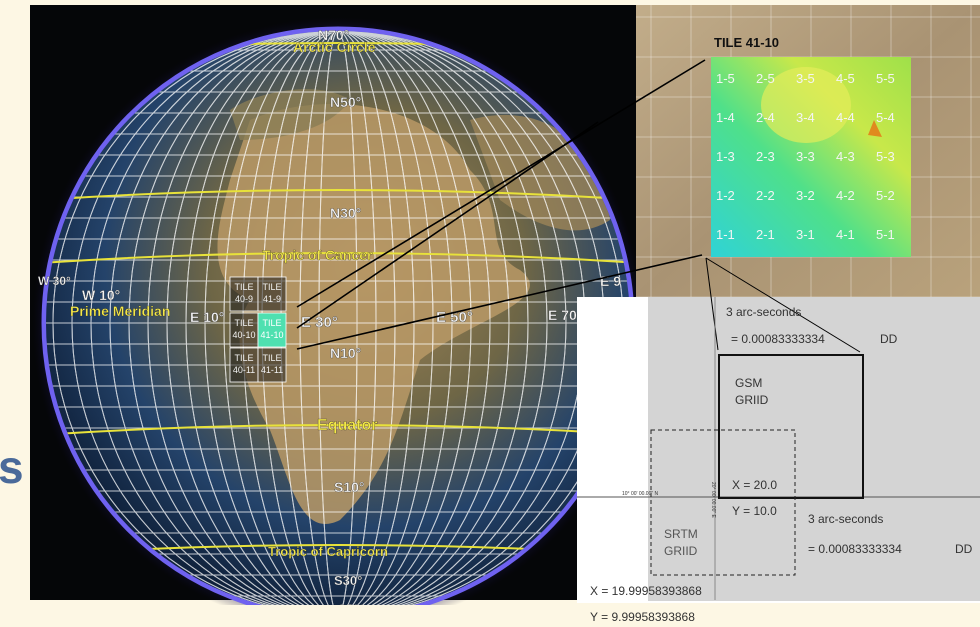 This screenshot has width=980, height=627. Describe the element at coordinates (765, 195) in the screenshot. I see `subtile-label: 2-2` at that location.